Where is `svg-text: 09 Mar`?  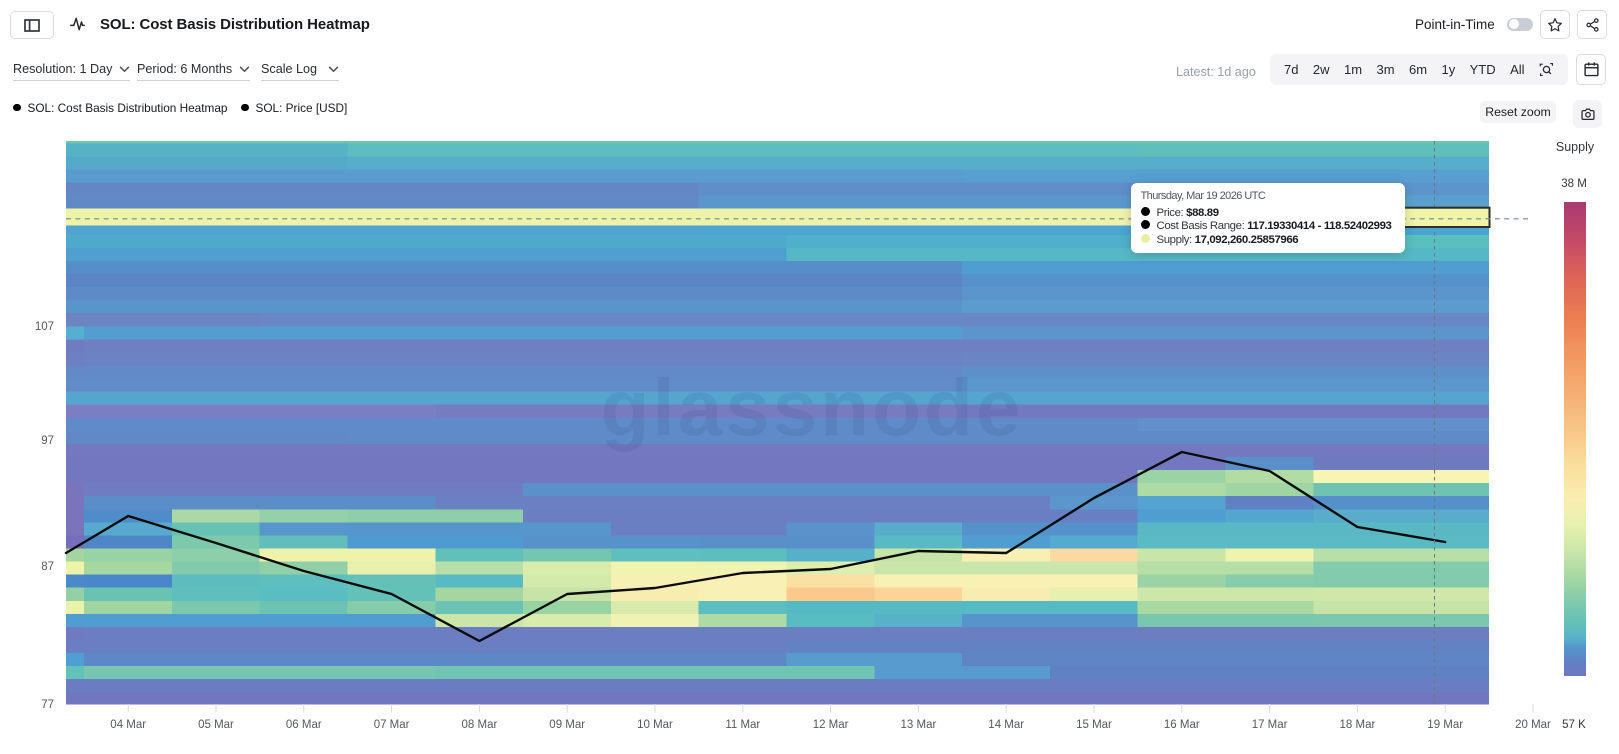
svg-text: 09 Mar is located at coordinates (567, 725).